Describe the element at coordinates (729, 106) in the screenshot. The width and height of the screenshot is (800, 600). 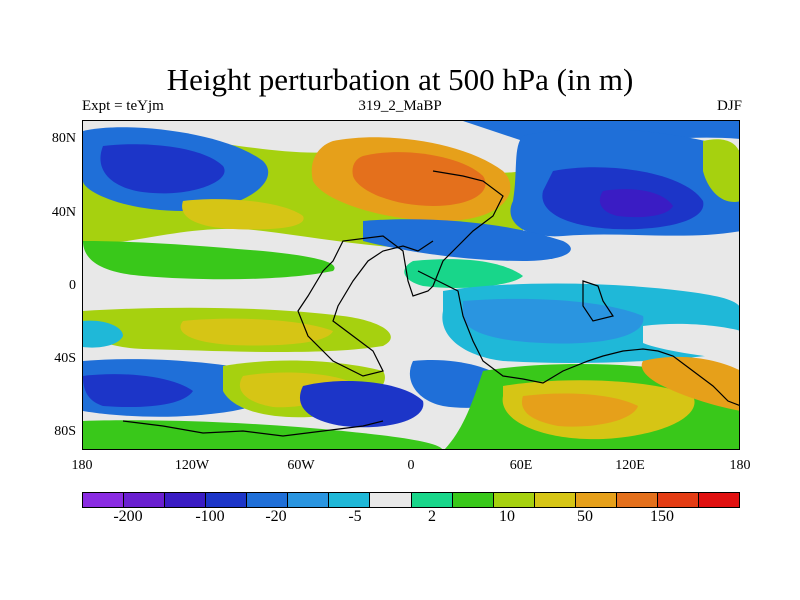
I see `season-label: DJF` at that location.